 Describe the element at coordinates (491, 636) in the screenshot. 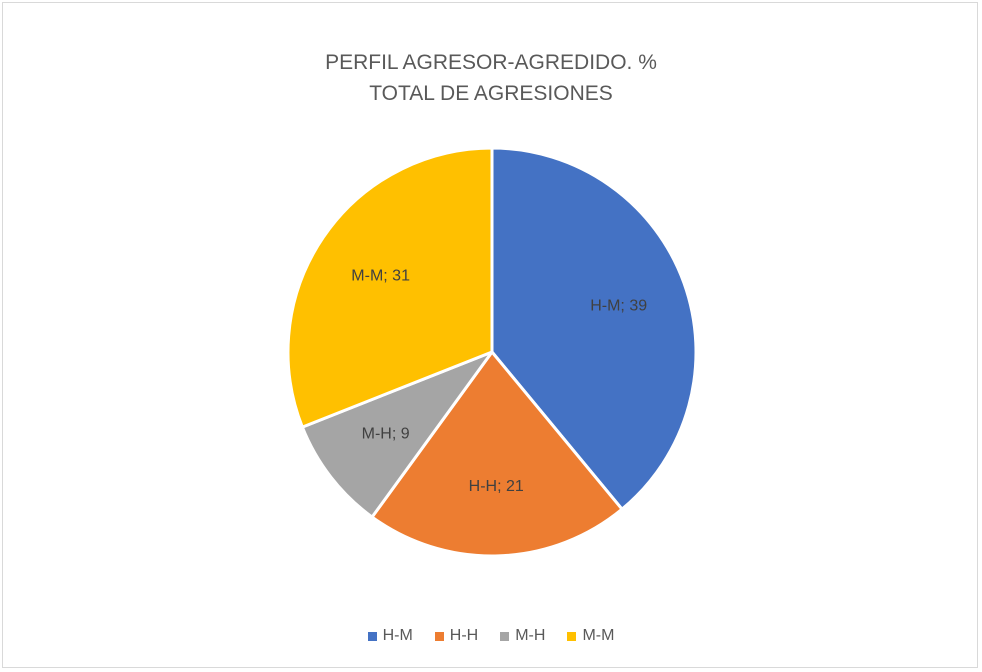

I see `legend: H-M H-H M-H M-M` at that location.